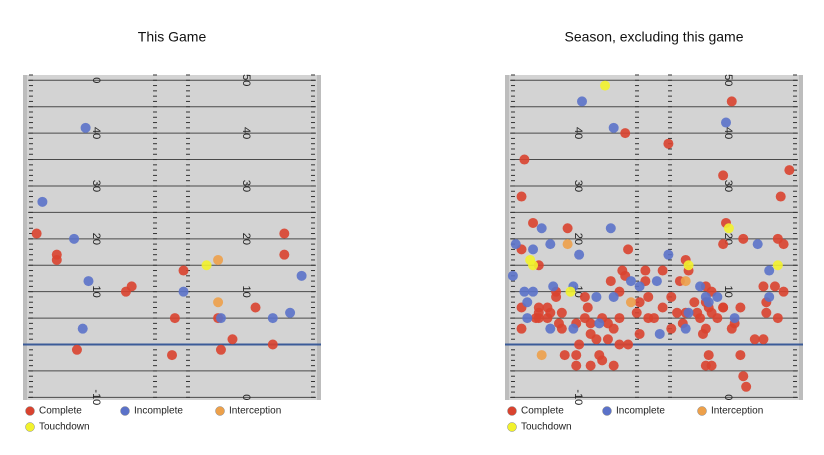 This screenshot has width=824, height=455. What do you see at coordinates (578, 133) in the screenshot?
I see `y-tick-label: 40` at bounding box center [578, 133].